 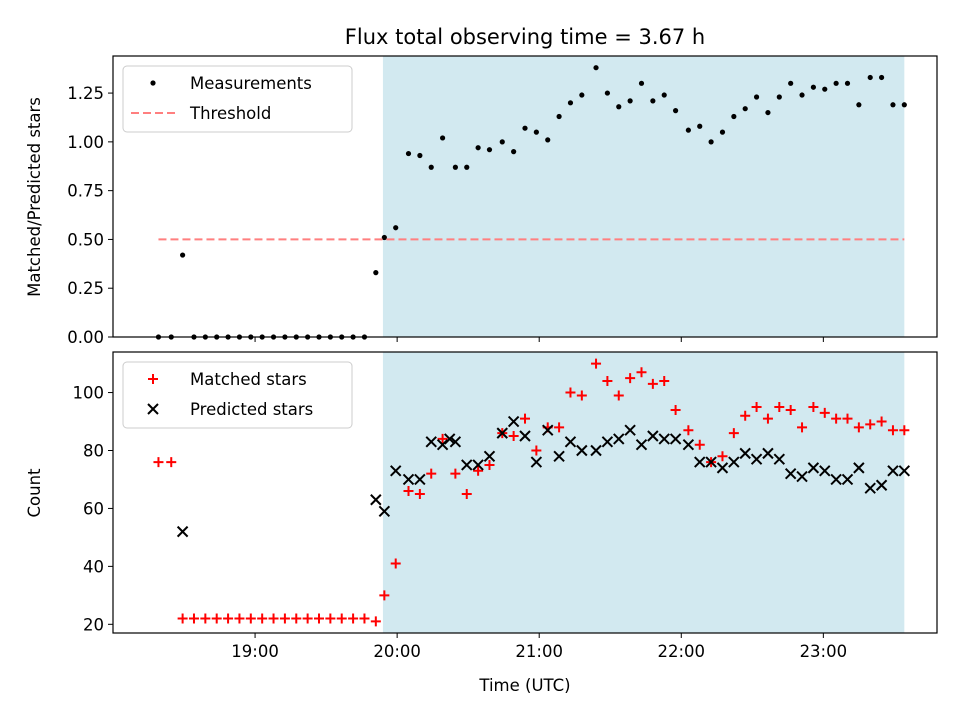 I want to click on x-tick-label: 23:00, so click(x=824, y=651).